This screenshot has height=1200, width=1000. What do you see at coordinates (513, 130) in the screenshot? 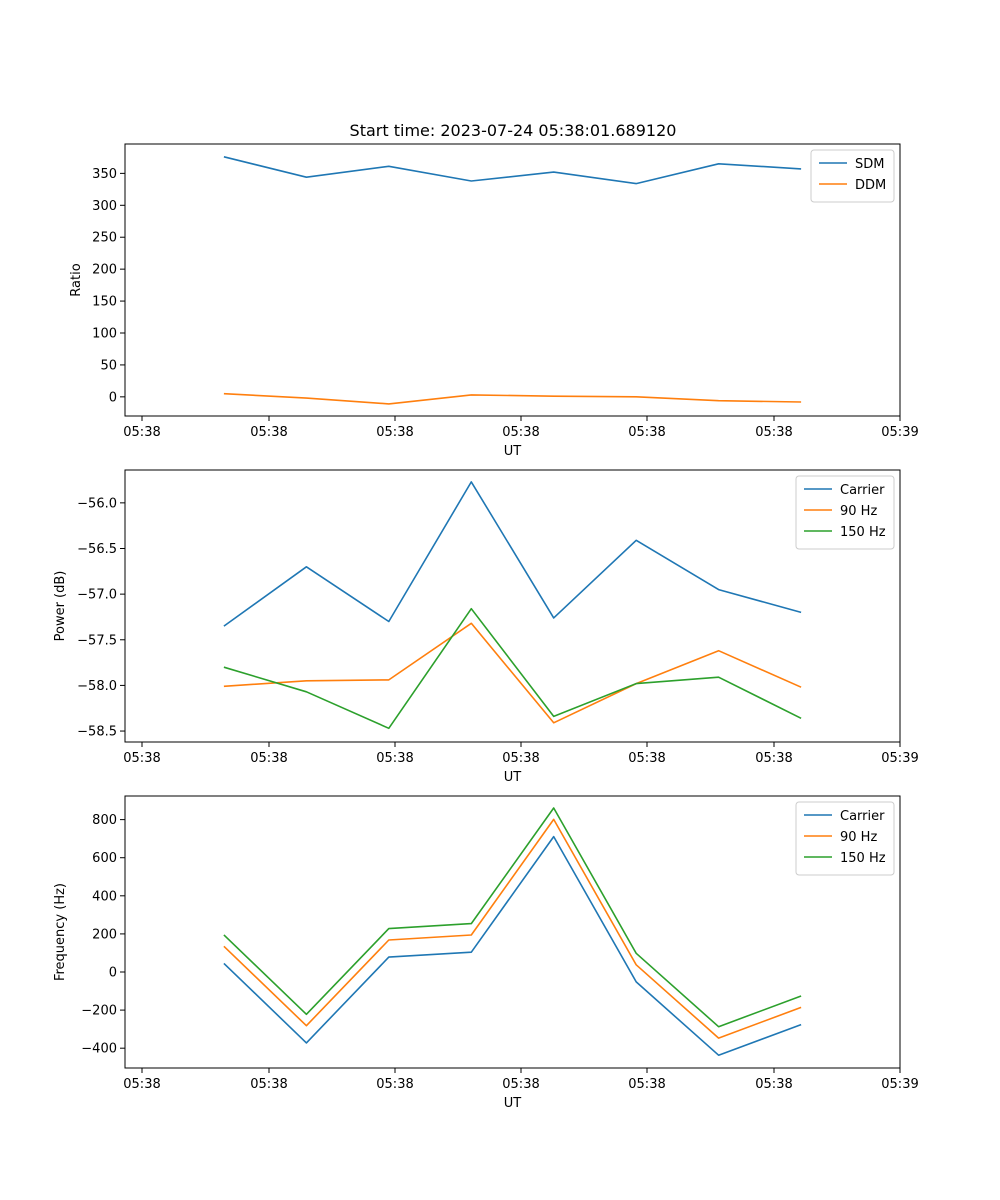
I see `chart-title: Start time: 2023-07-24 05:38:01.689120` at bounding box center [513, 130].